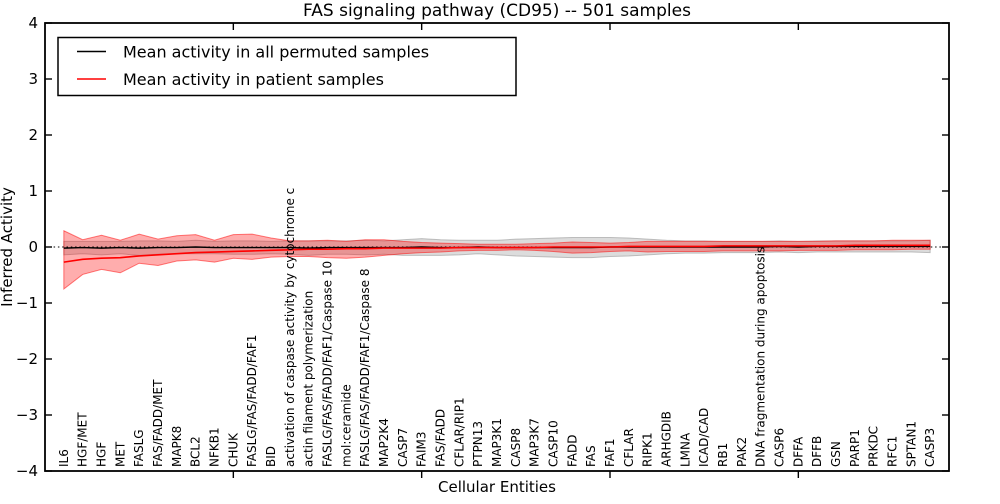 This screenshot has height=504, width=1000. What do you see at coordinates (403, 447) in the screenshot?
I see `x-category-label: CASP7` at bounding box center [403, 447].